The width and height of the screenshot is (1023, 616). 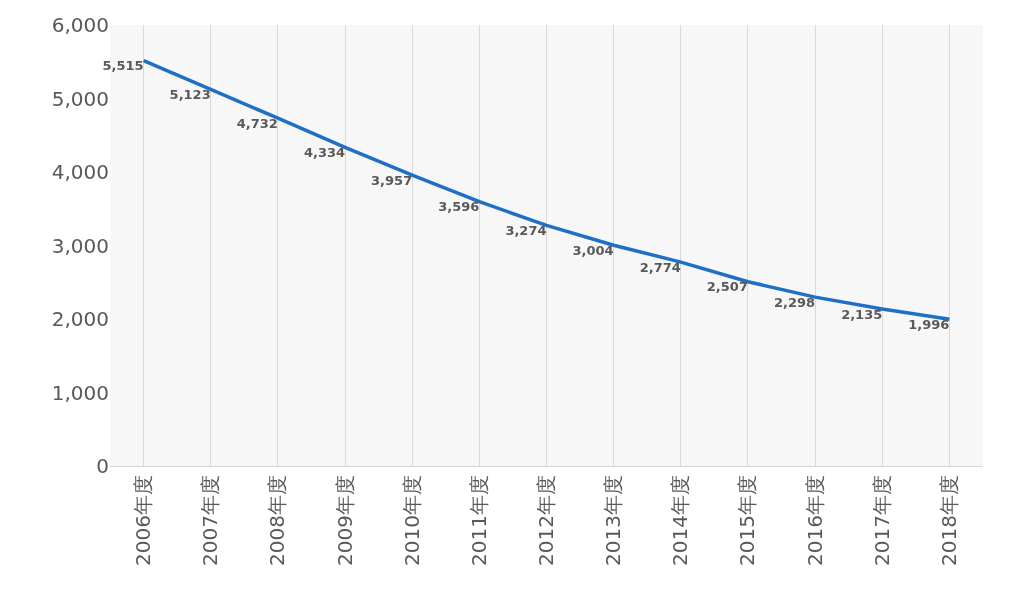 What do you see at coordinates (680, 520) in the screenshot?
I see `x-tick-label: 2014年度` at bounding box center [680, 520].